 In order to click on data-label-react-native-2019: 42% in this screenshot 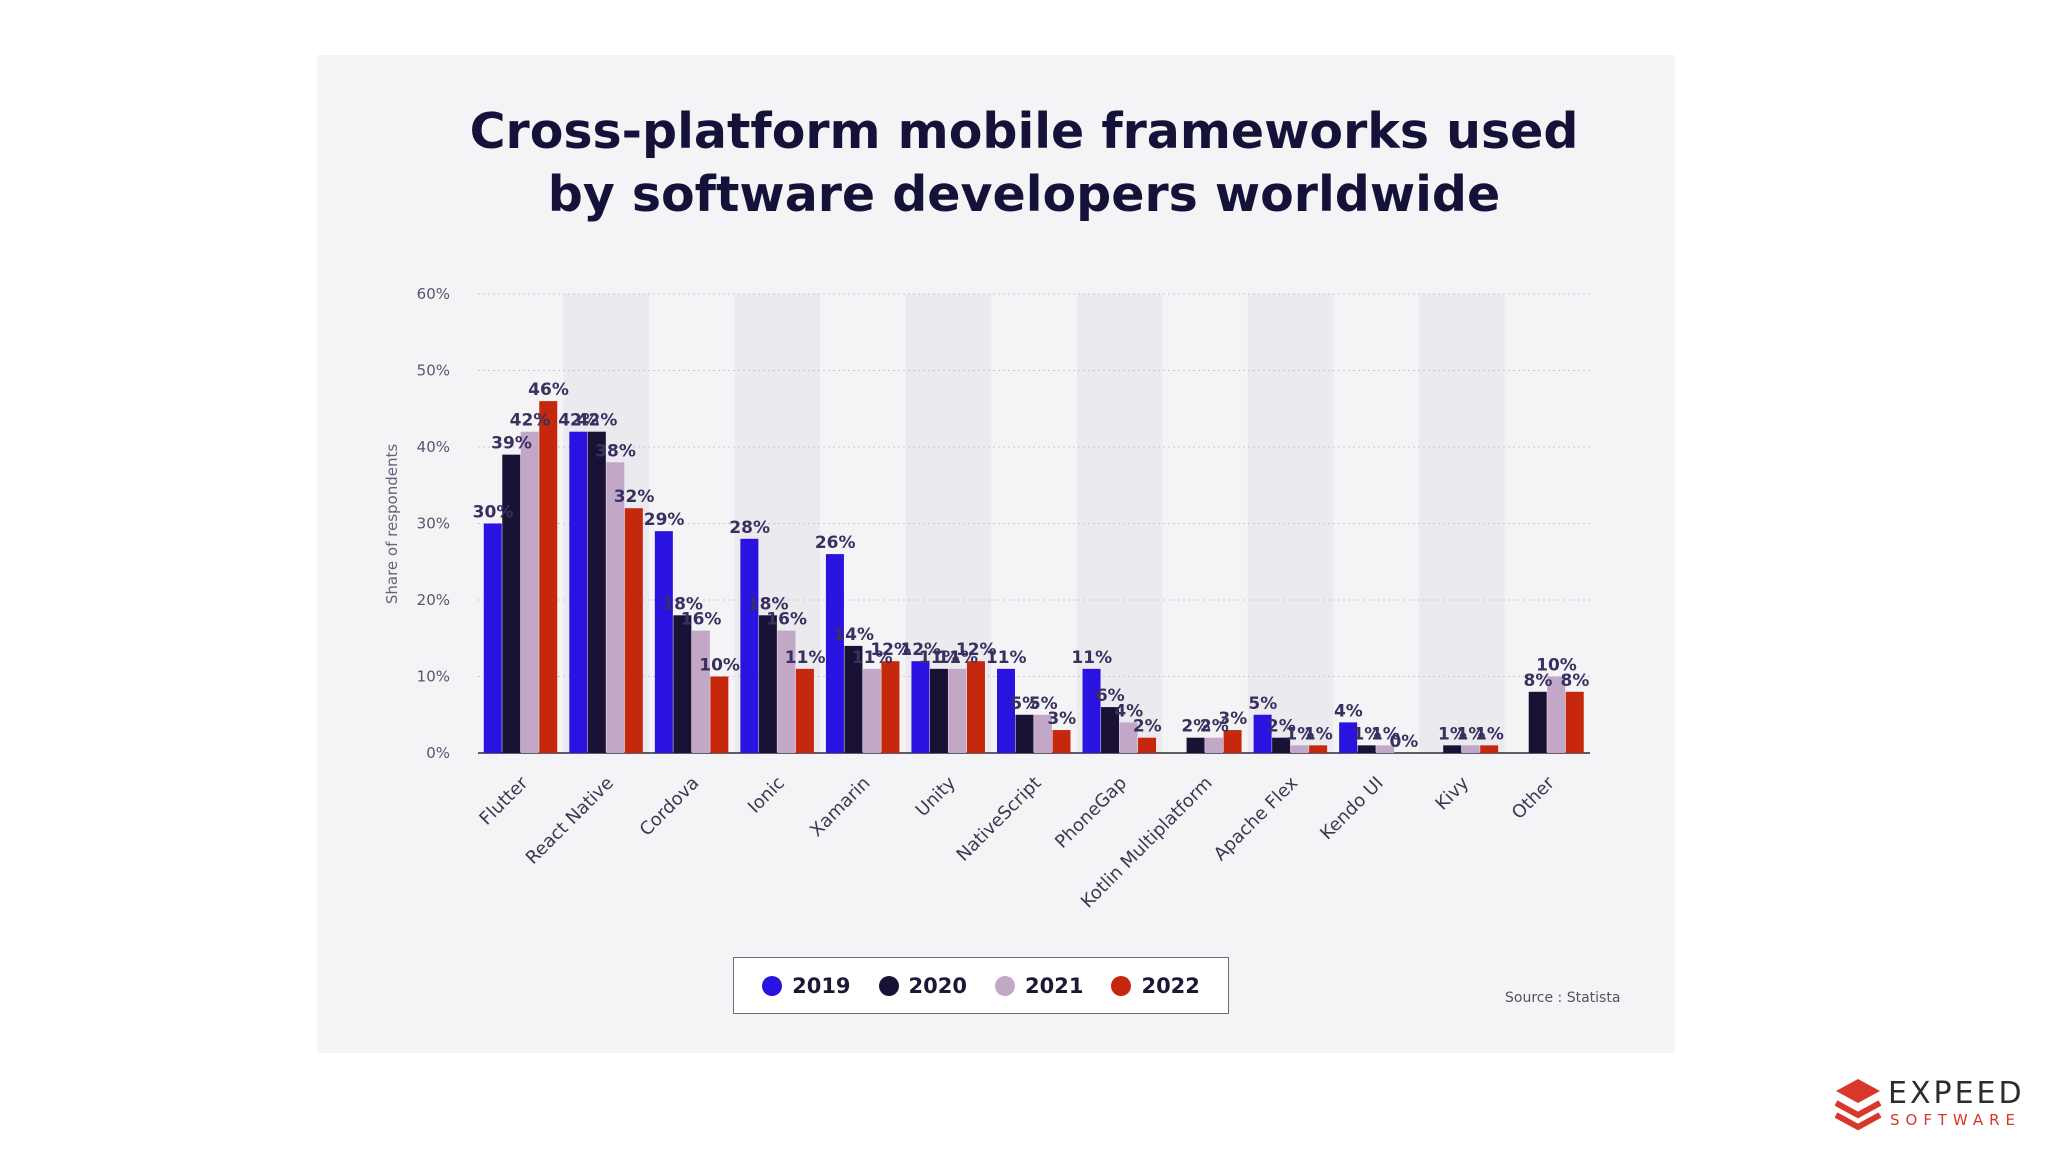, I will do `click(578, 421)`.